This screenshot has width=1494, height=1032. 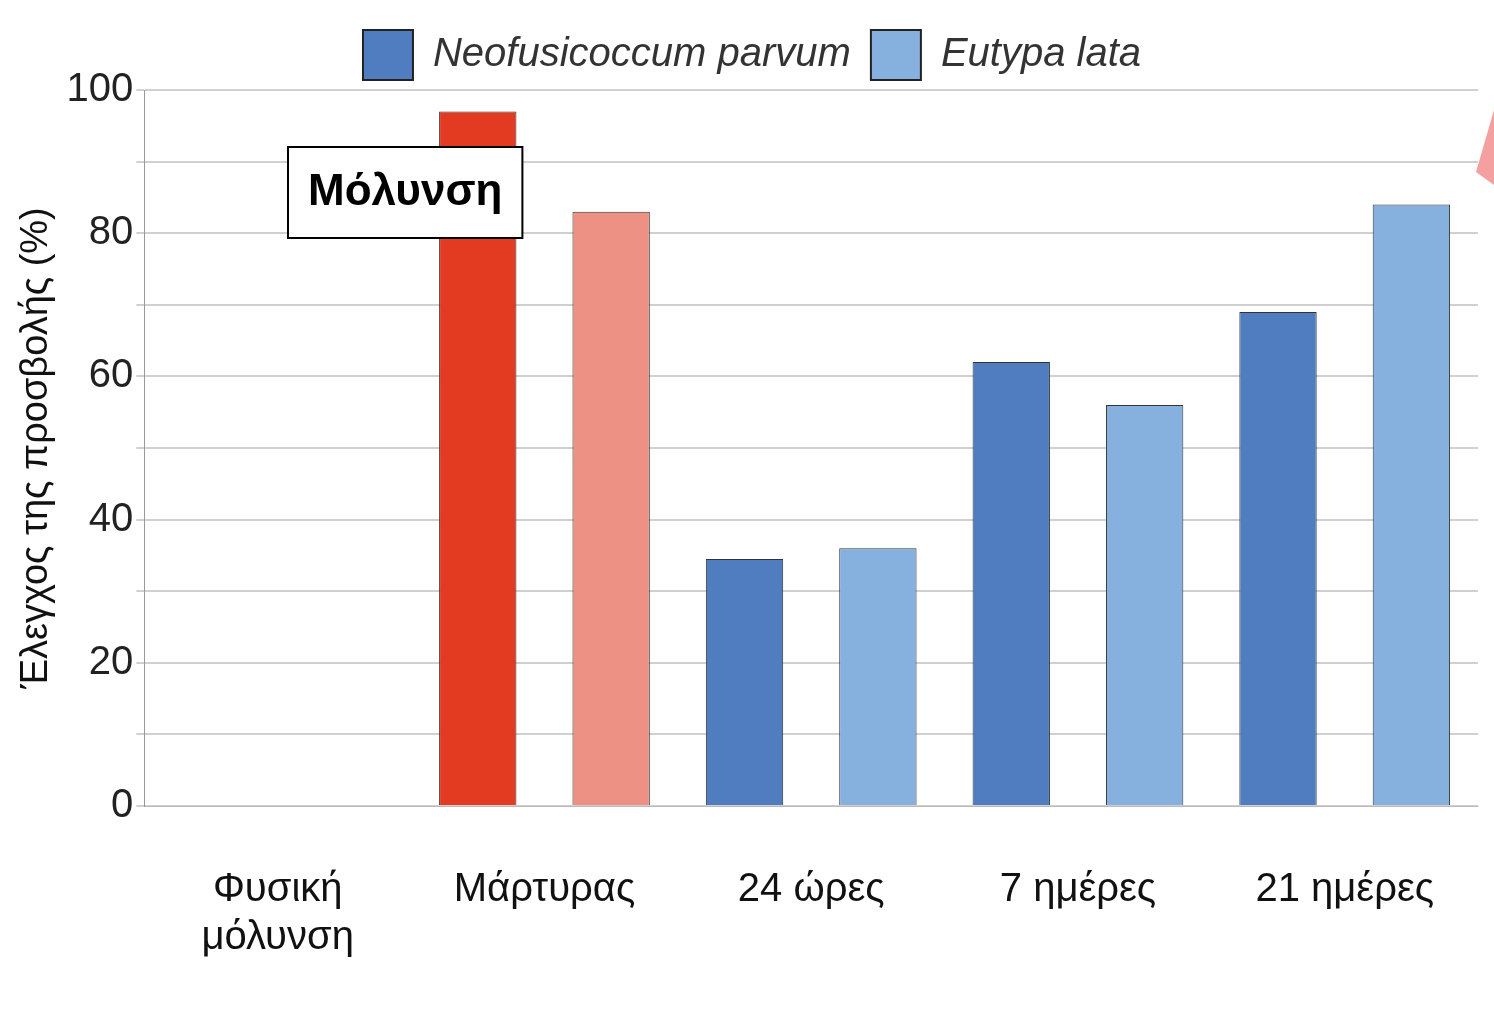 I want to click on x-tick-label: Μάρτυρας, so click(x=544, y=887).